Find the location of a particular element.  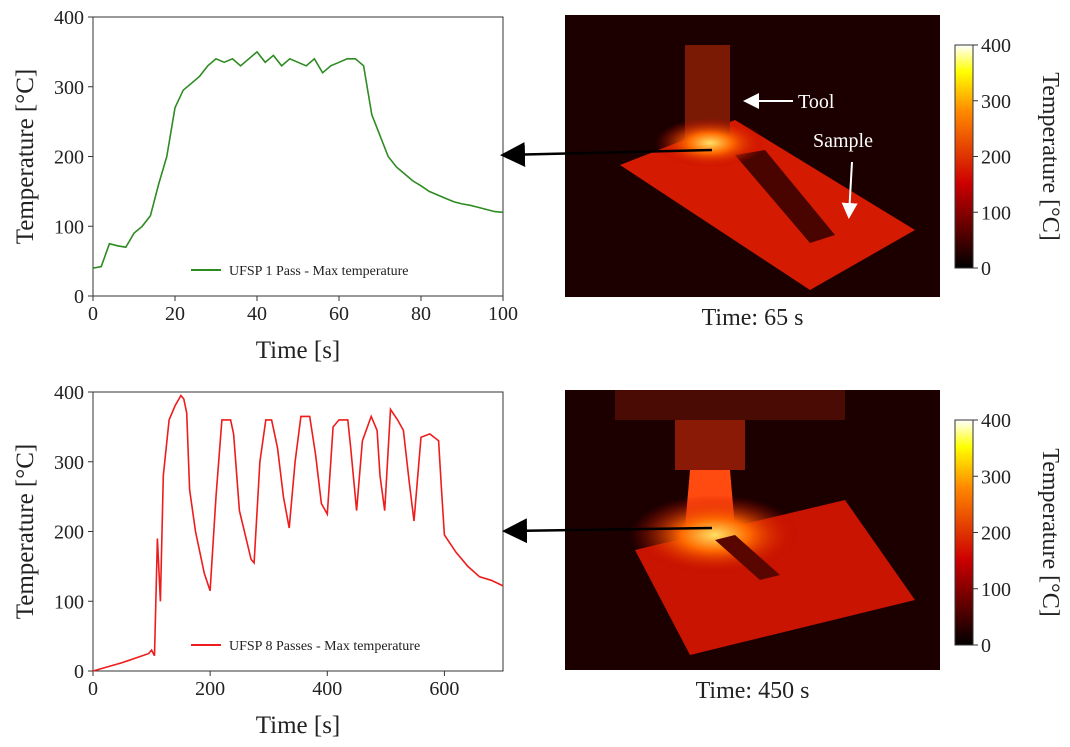

x-tick-label: 600 is located at coordinates (444, 689).